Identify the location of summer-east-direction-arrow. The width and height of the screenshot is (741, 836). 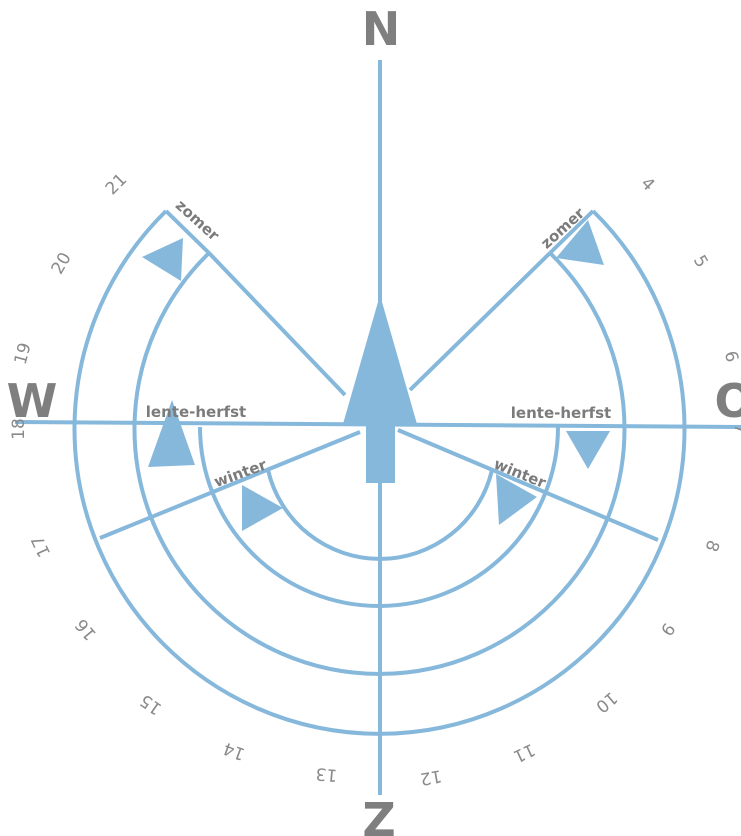
(580, 242).